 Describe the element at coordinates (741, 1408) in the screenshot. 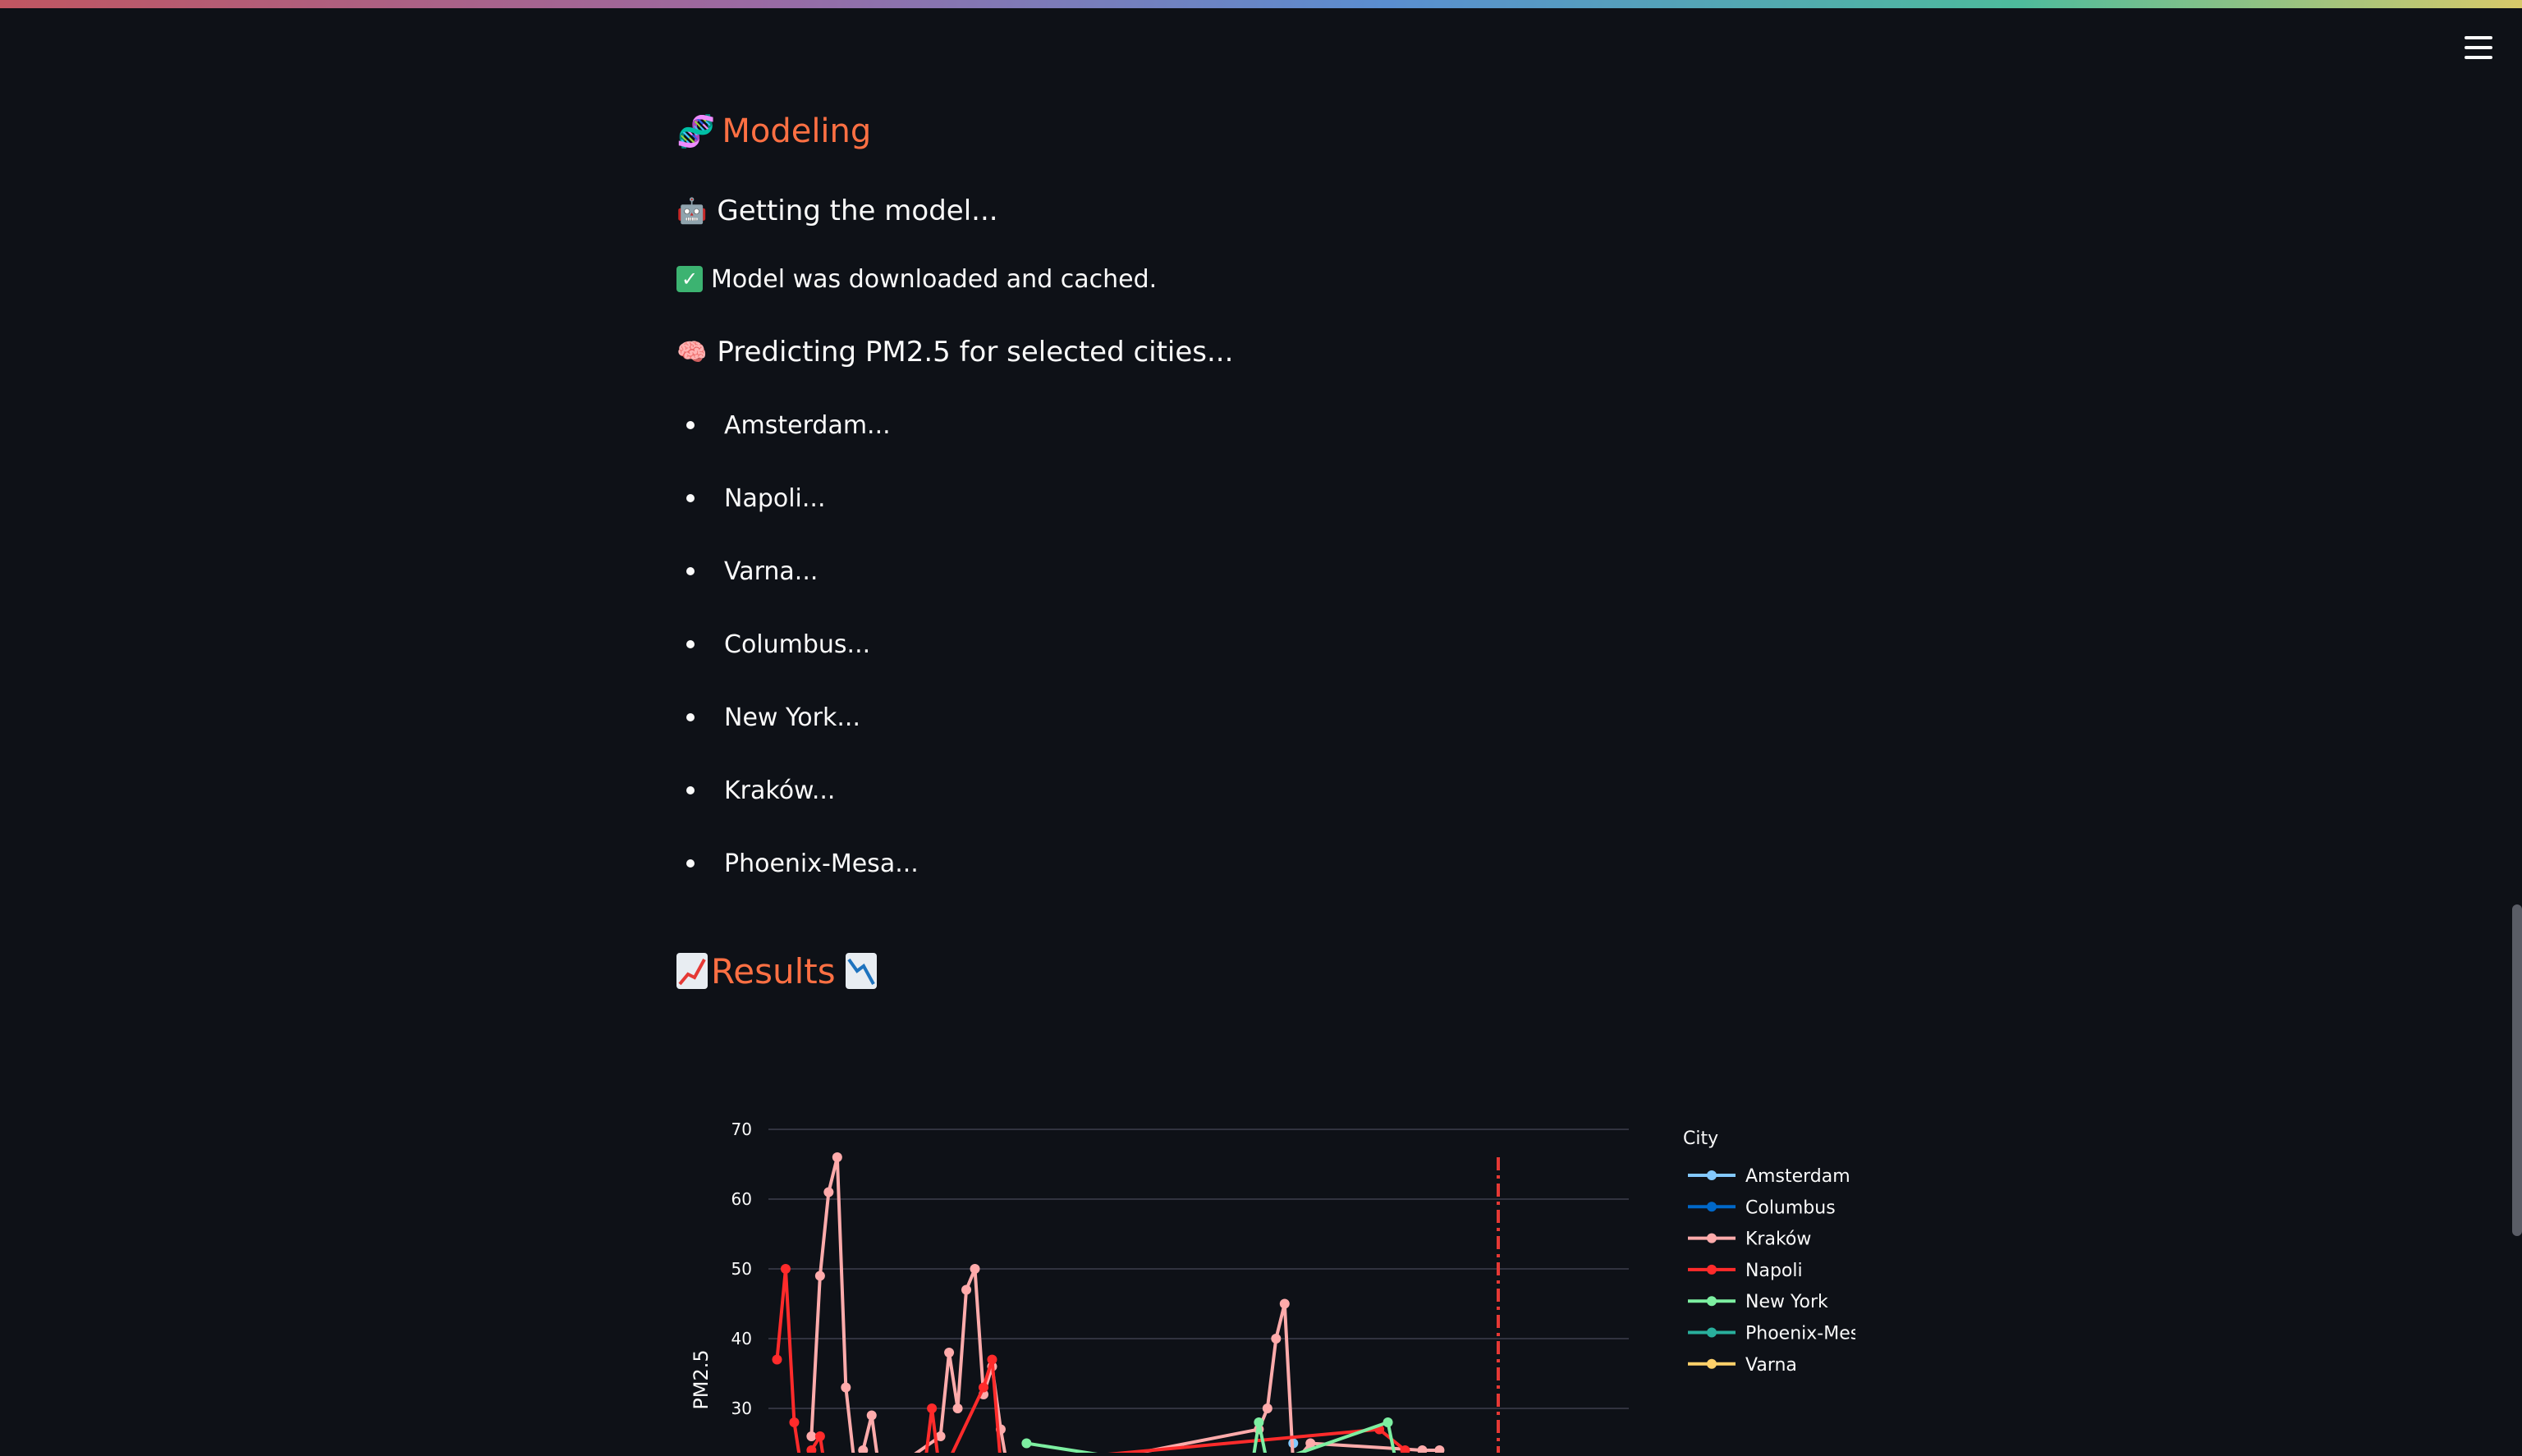

I see `y-tick-label: 30` at that location.